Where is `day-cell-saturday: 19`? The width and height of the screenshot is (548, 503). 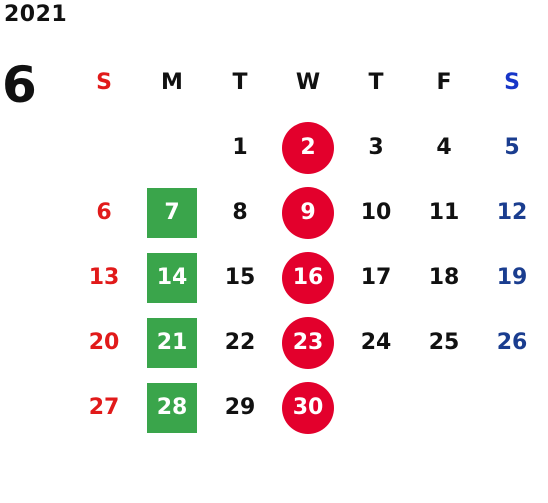
day-cell-saturday: 19 is located at coordinates (512, 277).